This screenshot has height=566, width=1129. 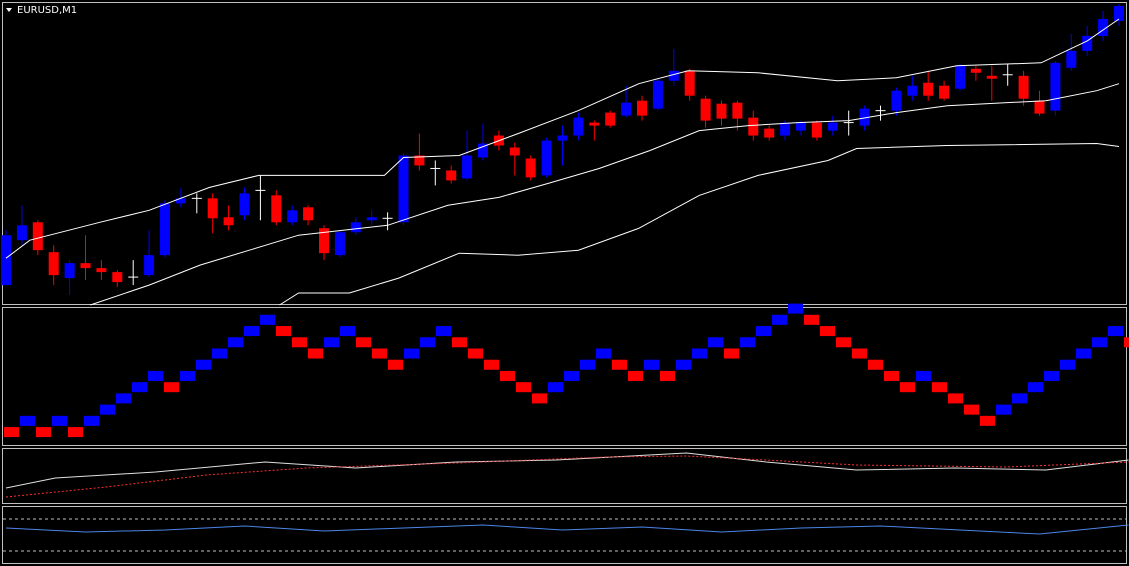 What do you see at coordinates (9, 10) in the screenshot?
I see `menu-arrow` at bounding box center [9, 10].